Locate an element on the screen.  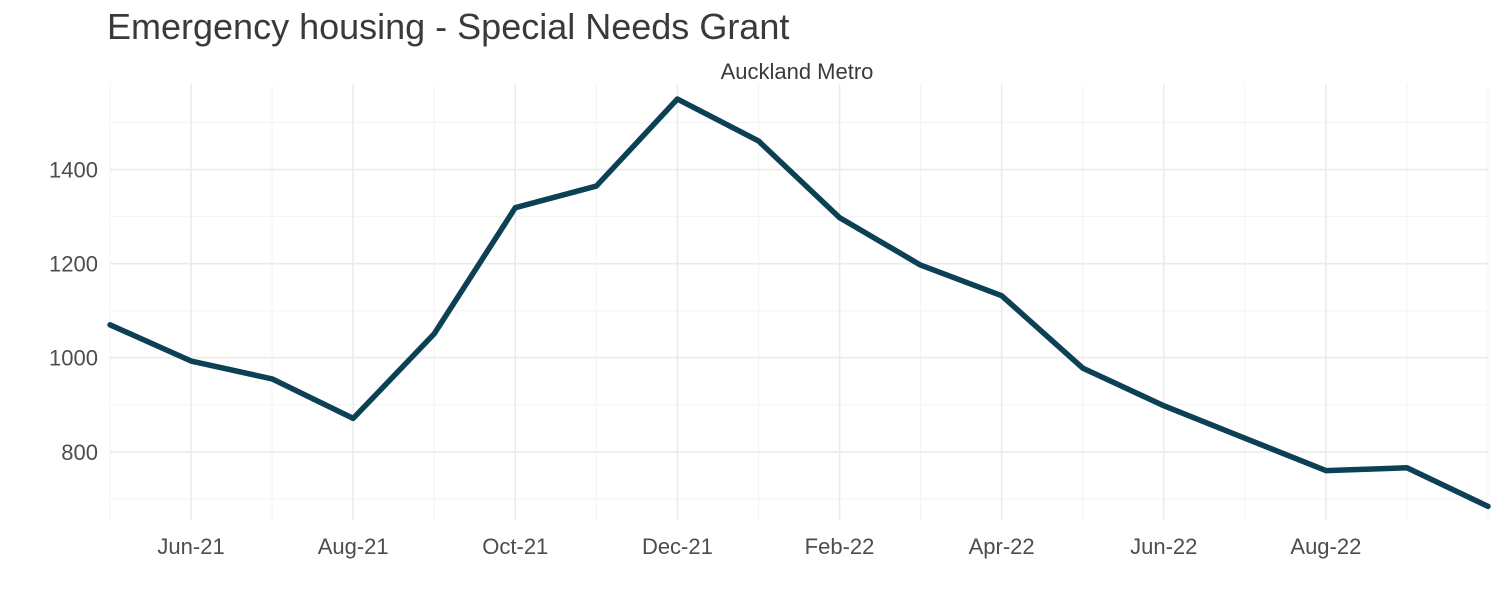
y-tick-label: 1400 is located at coordinates (73, 170).